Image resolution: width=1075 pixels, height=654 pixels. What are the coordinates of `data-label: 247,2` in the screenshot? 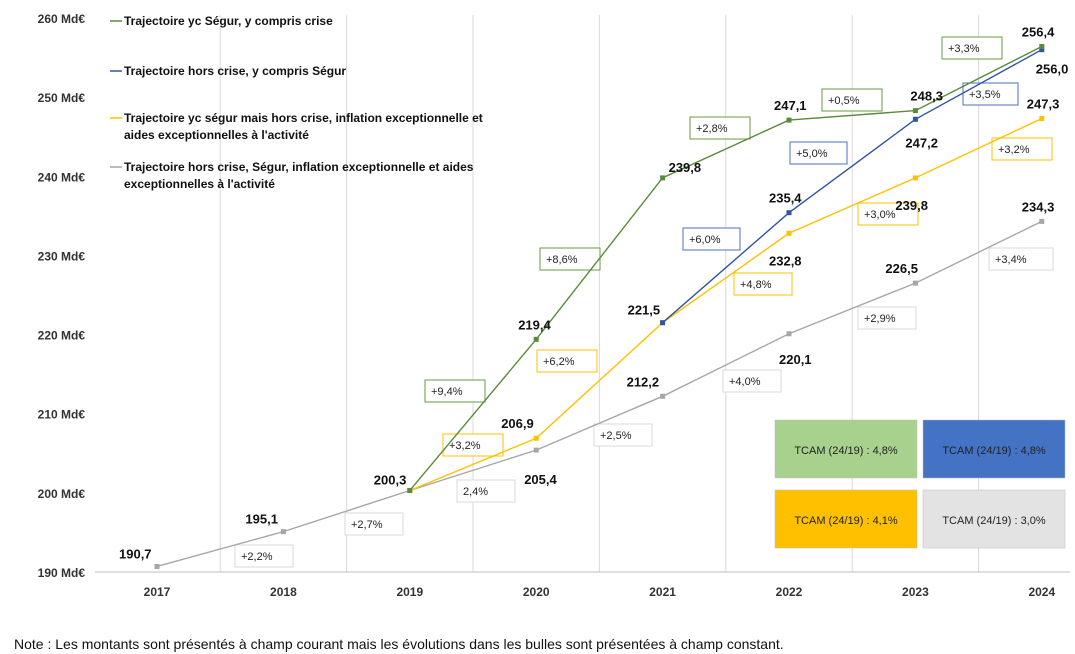 It's located at (921, 142).